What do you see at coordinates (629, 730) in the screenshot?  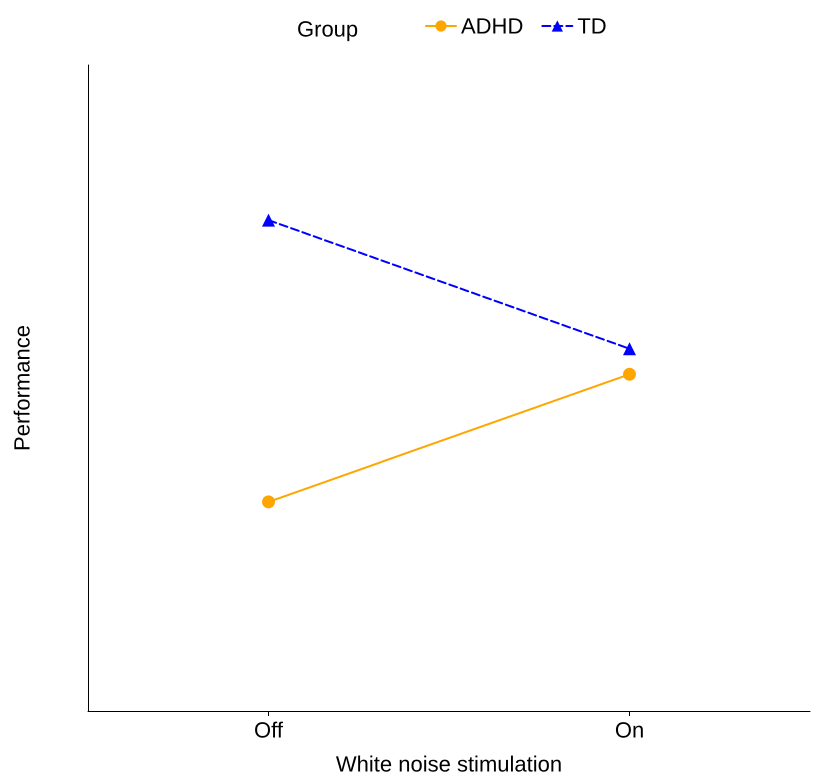 I see `x-tick-label: On` at bounding box center [629, 730].